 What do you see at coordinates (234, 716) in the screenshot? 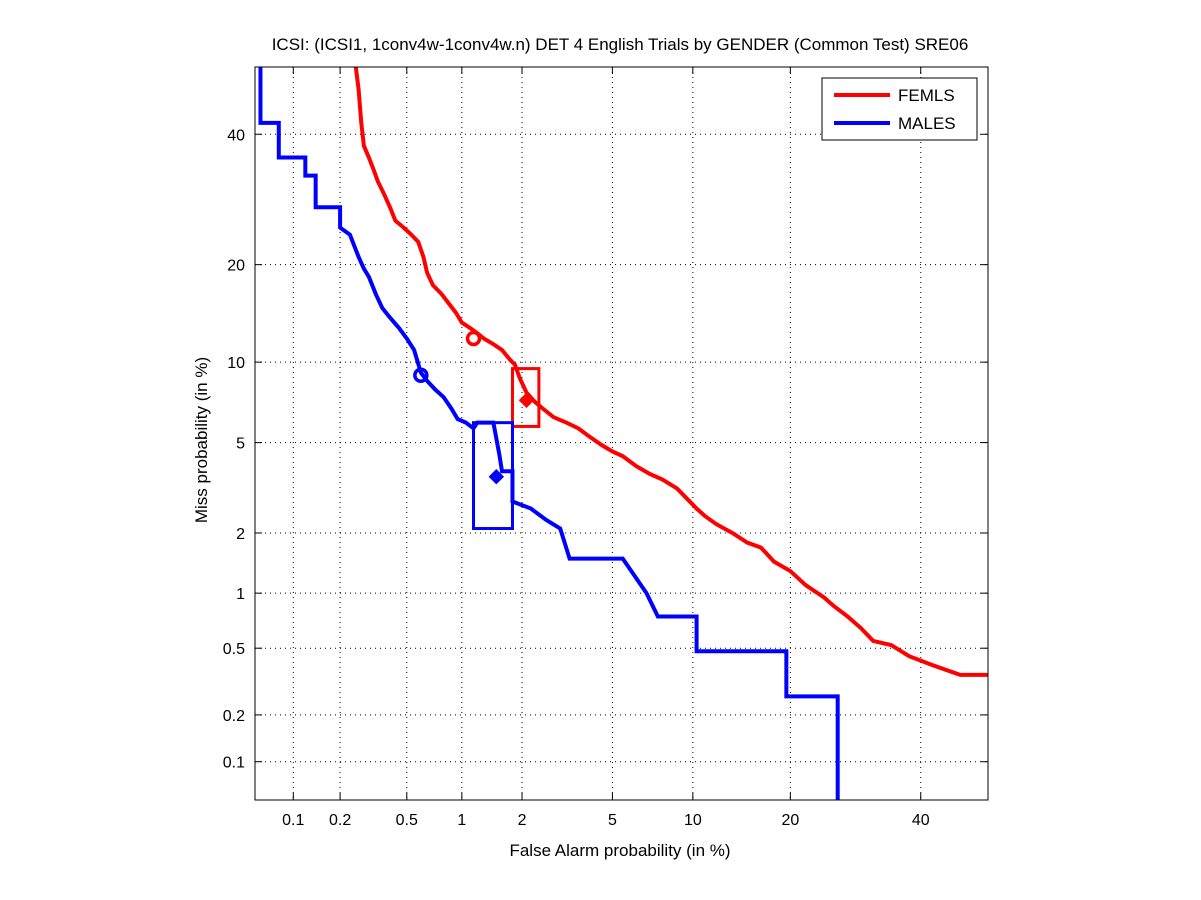
I see `y-tick-label: 0.2` at bounding box center [234, 716].